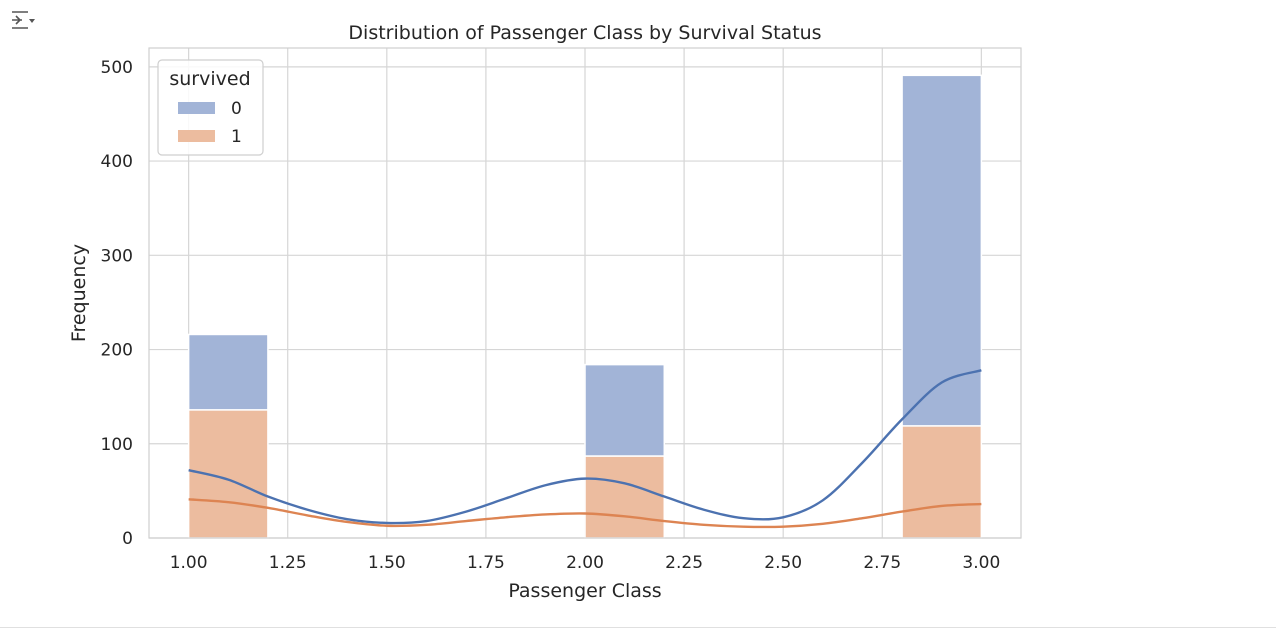 This screenshot has height=632, width=1276. Describe the element at coordinates (117, 256) in the screenshot. I see `y-tick-label: 300` at that location.